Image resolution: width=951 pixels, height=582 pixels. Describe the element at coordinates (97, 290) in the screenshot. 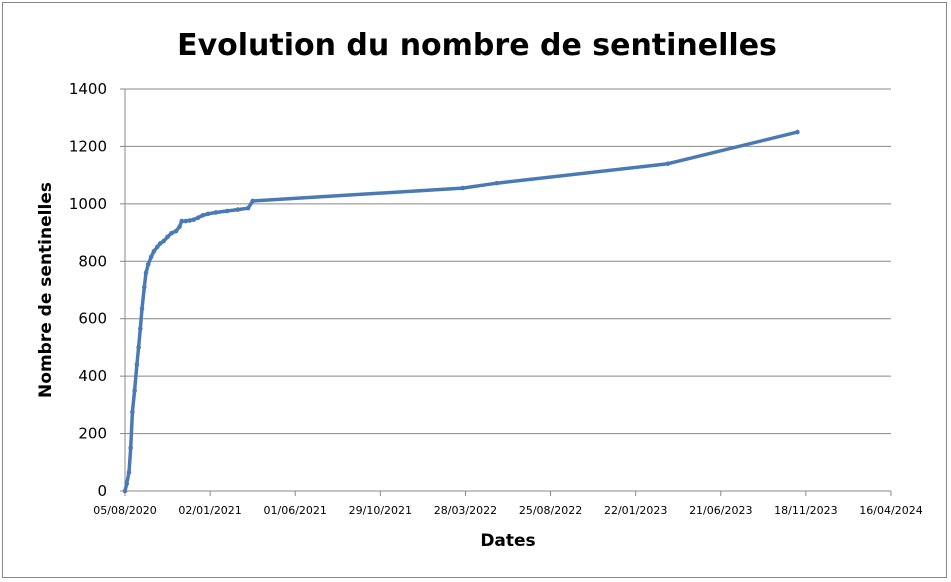

I see `y-axis-ticks: 0 200 400 600 800 1000 1200 1400` at that location.